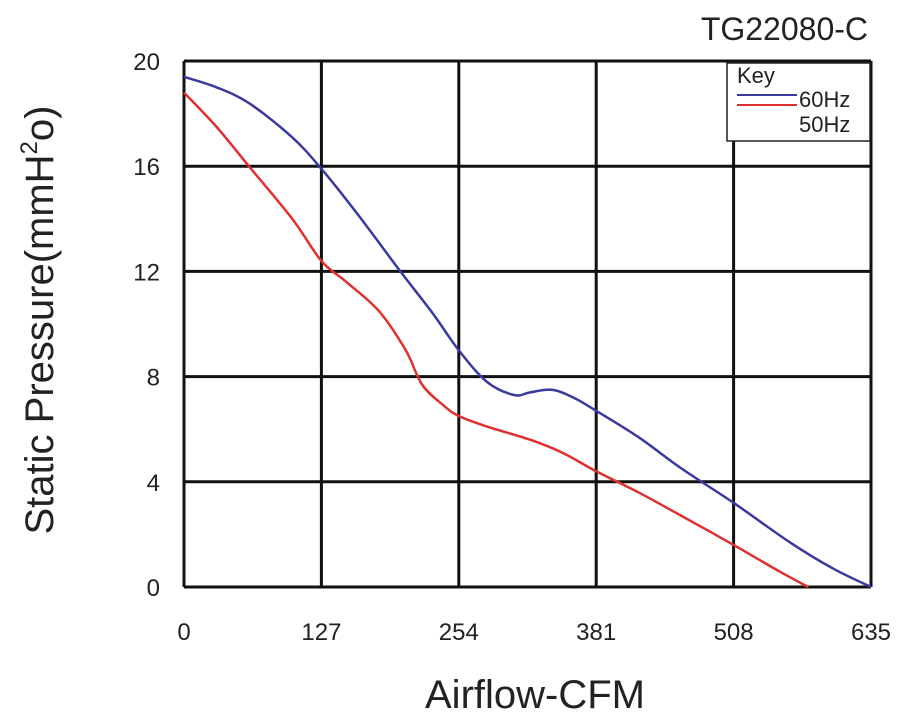 The image size is (913, 726). Describe the element at coordinates (871, 632) in the screenshot. I see `x-tick-label: 635` at that location.